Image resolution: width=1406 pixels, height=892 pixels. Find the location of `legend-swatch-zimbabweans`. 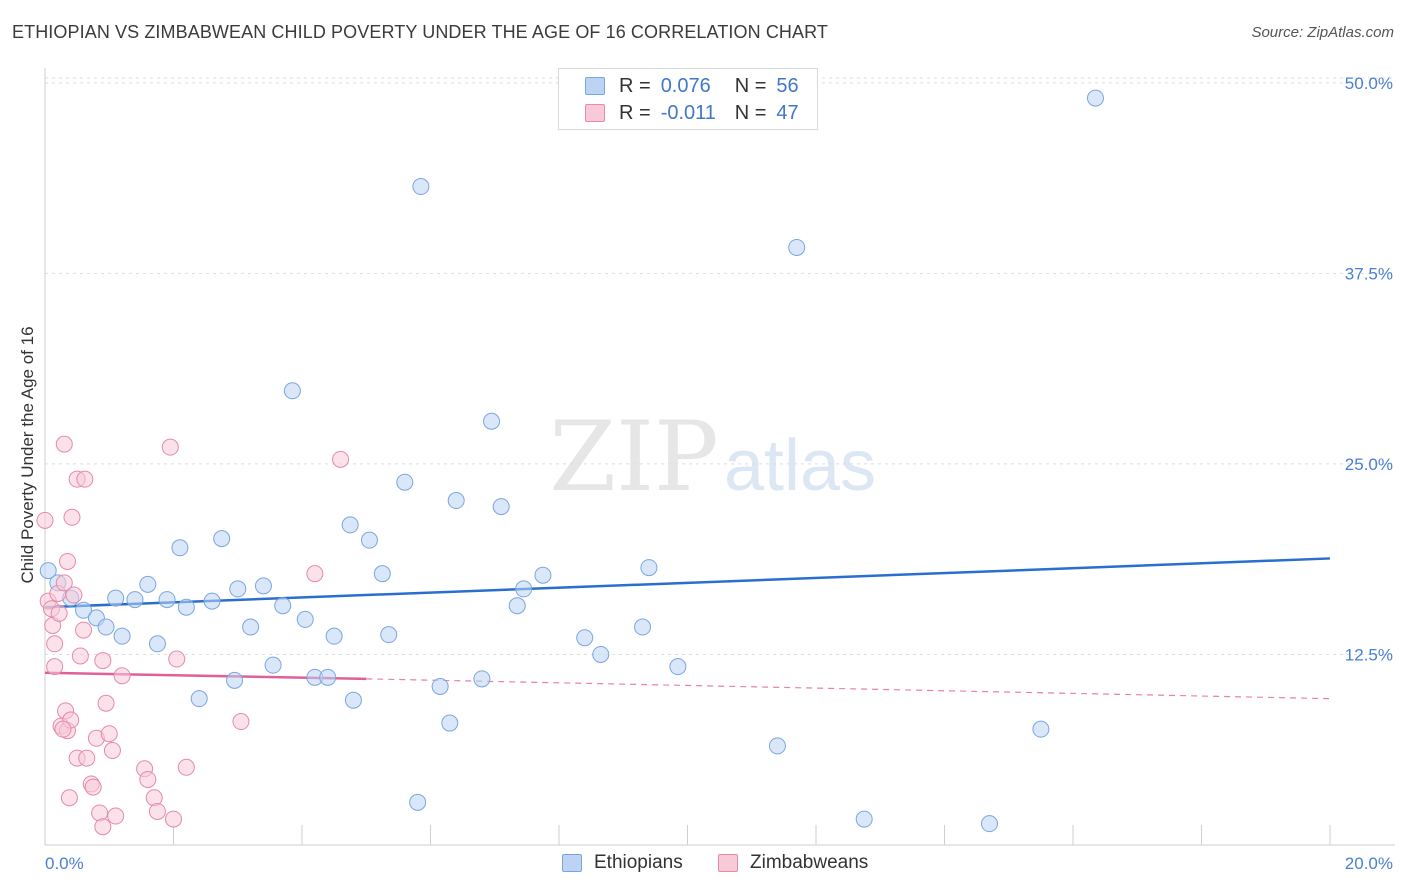

legend-swatch-zimbabweans is located at coordinates (595, 113).